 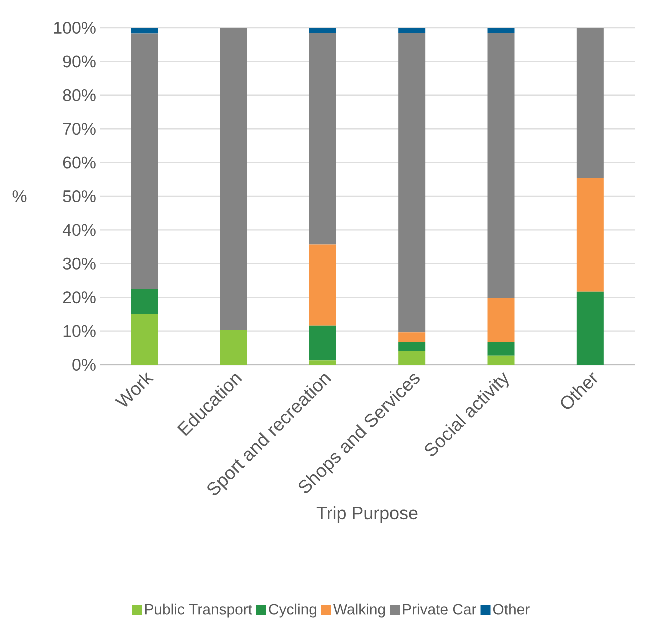 I want to click on legend-label: Other, so click(x=511, y=609).